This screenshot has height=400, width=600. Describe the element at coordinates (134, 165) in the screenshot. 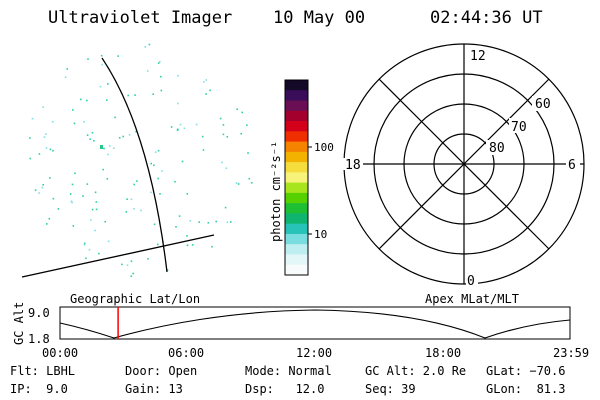

I see `meridian-line` at that location.